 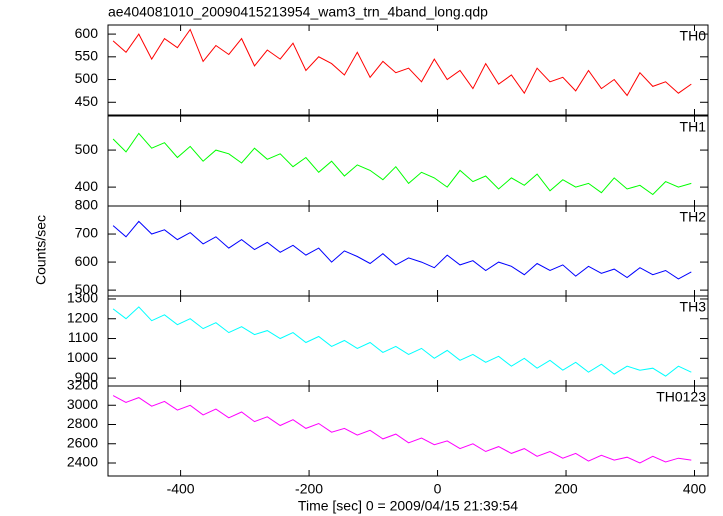 What do you see at coordinates (87, 205) in the screenshot?
I see `y-tick-label: 800` at bounding box center [87, 205].